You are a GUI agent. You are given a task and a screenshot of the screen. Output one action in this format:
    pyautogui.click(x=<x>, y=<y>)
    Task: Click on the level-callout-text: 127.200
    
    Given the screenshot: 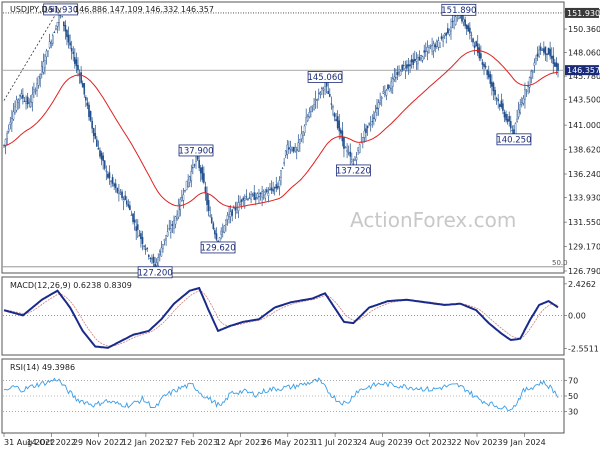 What is the action you would take?
    pyautogui.click(x=155, y=273)
    